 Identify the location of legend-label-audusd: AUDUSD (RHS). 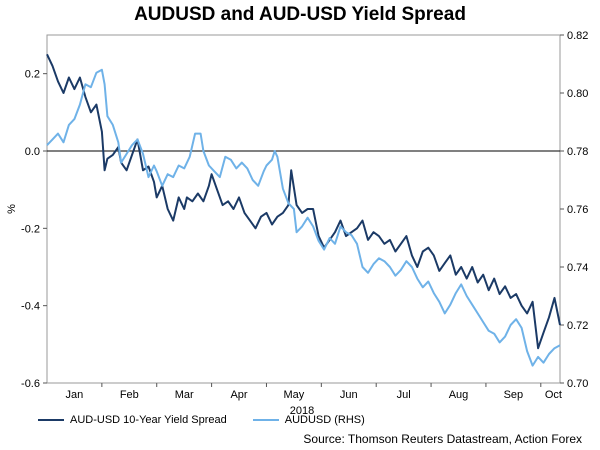
(324, 420).